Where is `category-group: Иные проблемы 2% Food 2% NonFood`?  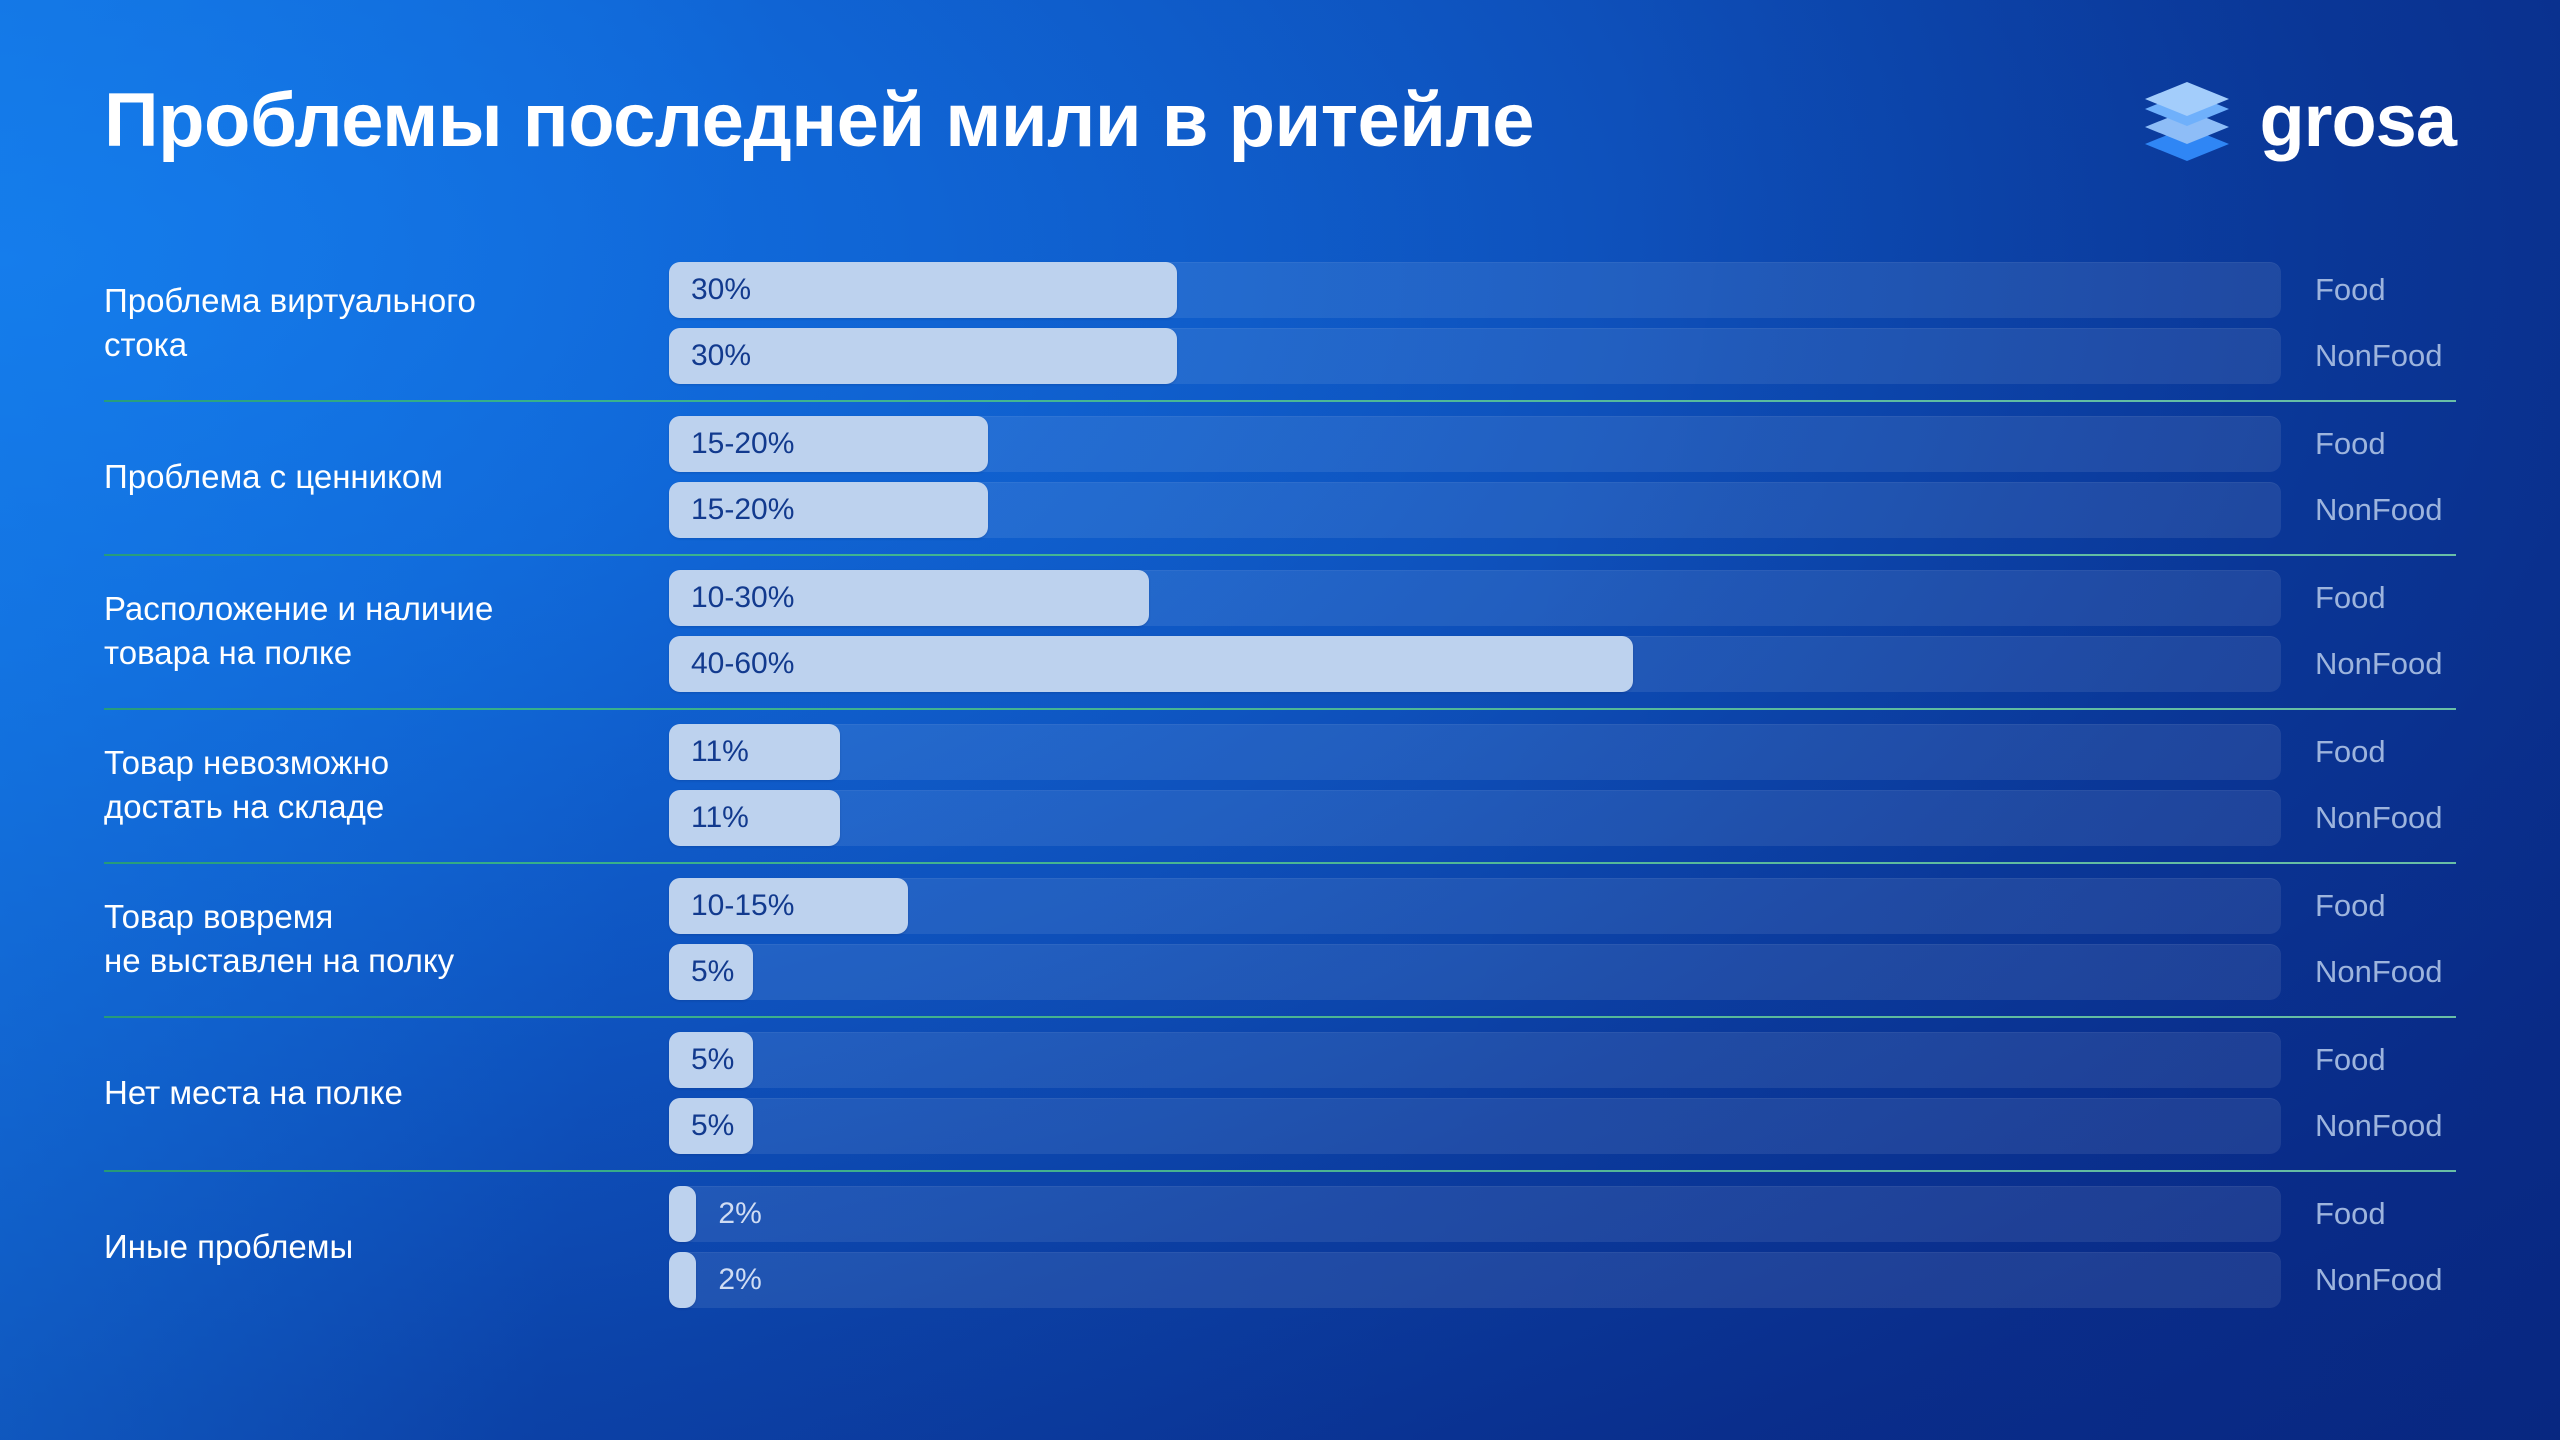
category-group: Иные проблемы 2% Food 2% NonFood is located at coordinates (1280, 1247).